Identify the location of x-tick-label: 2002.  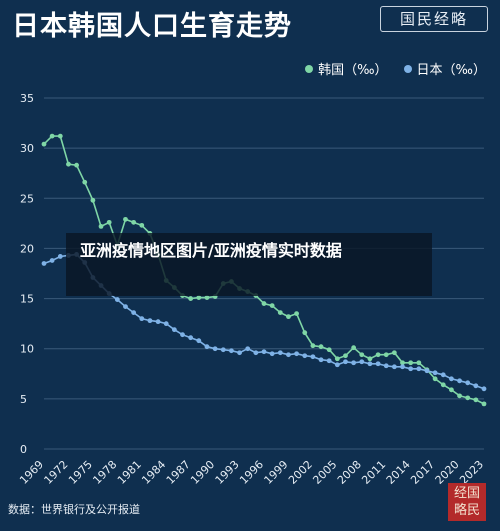
(300, 472).